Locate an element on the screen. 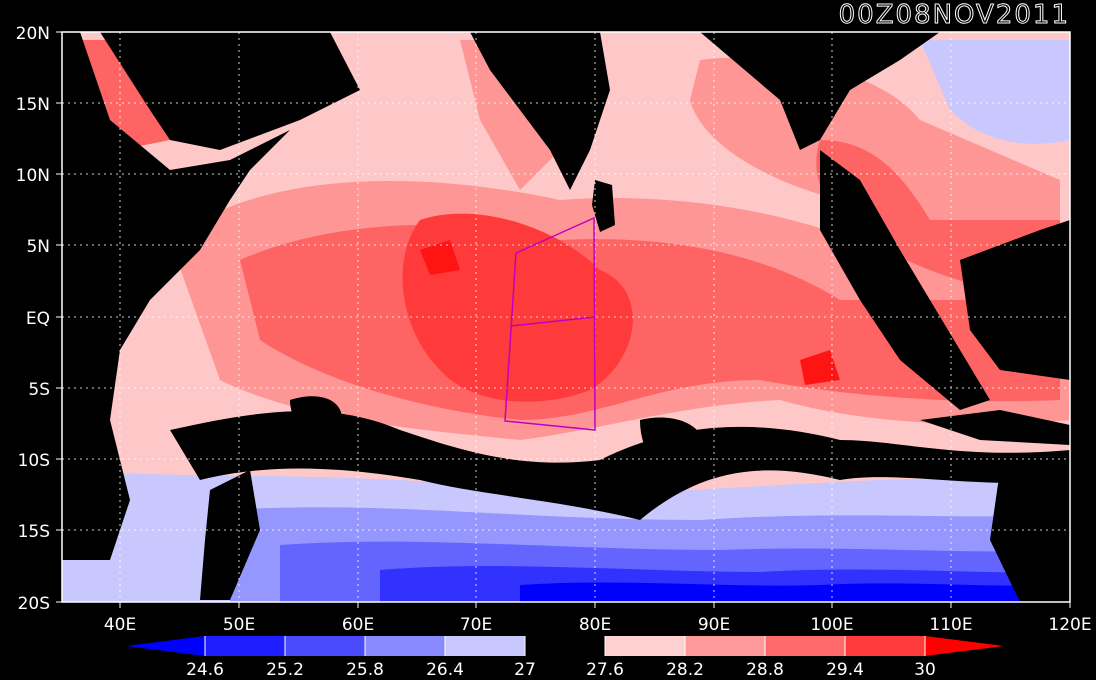 The width and height of the screenshot is (1096, 680). lon-label: 100E is located at coordinates (831, 625).